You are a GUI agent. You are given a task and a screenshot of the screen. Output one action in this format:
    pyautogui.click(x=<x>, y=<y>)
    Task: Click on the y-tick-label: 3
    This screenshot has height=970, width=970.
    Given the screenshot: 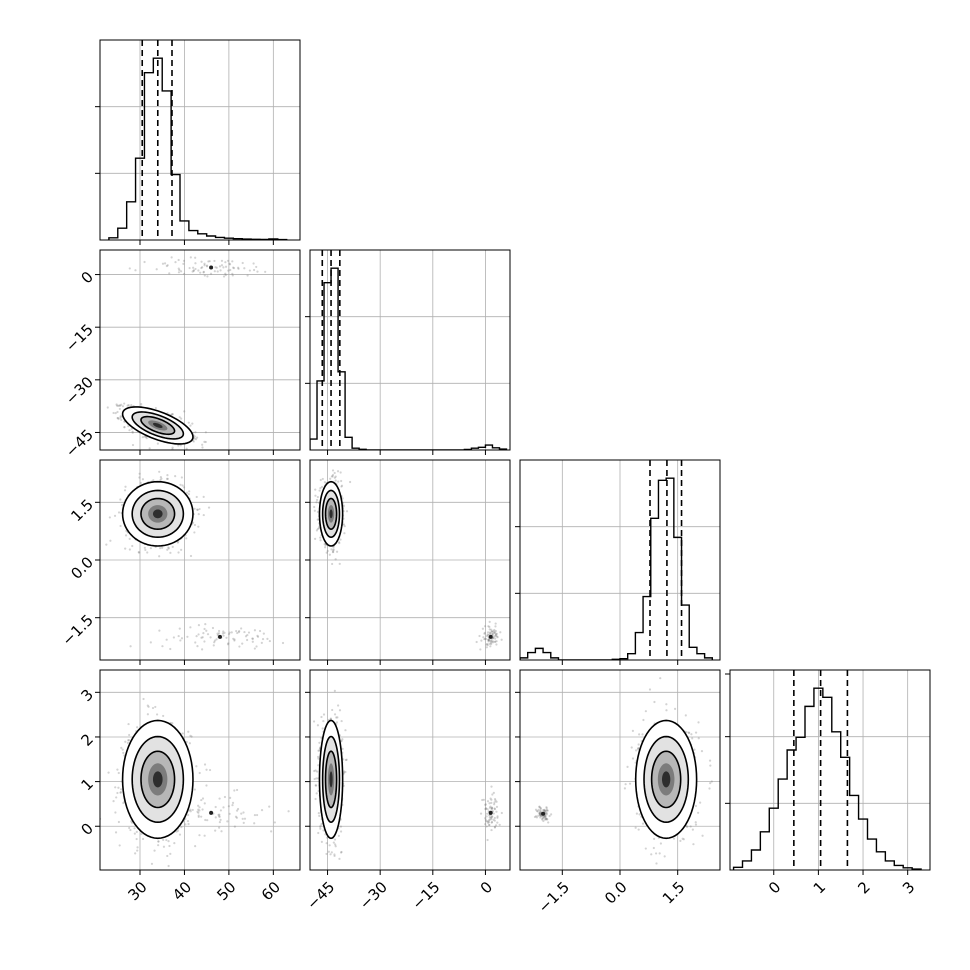 What is the action you would take?
    pyautogui.click(x=87, y=695)
    